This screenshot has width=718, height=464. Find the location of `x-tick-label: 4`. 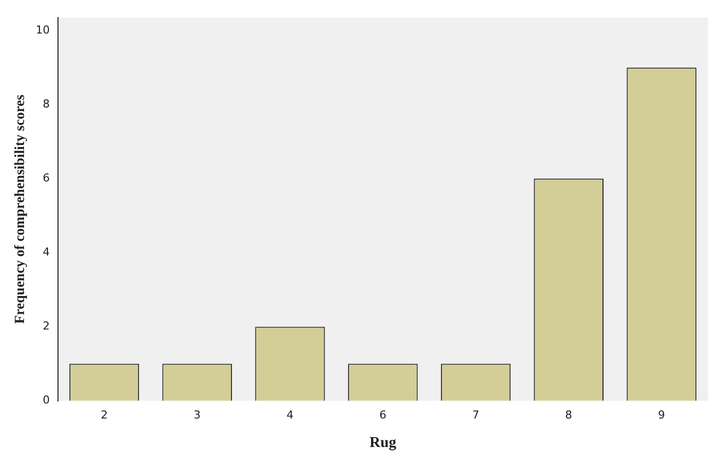

x-tick-label: 4 is located at coordinates (290, 415).